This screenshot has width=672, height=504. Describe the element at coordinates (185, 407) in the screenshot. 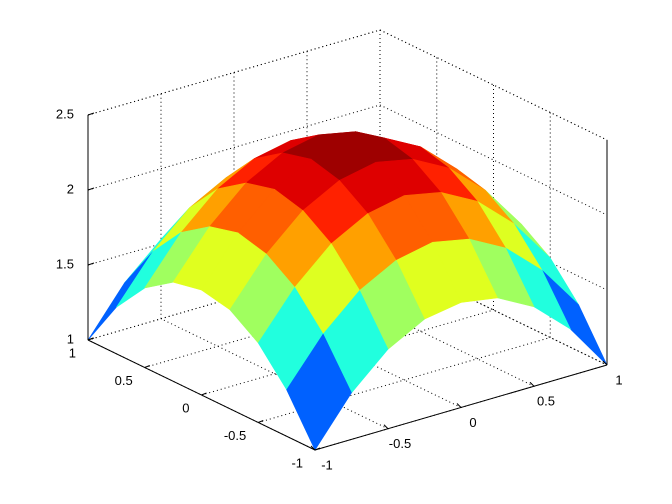

I see `y-tick-label: 0` at that location.